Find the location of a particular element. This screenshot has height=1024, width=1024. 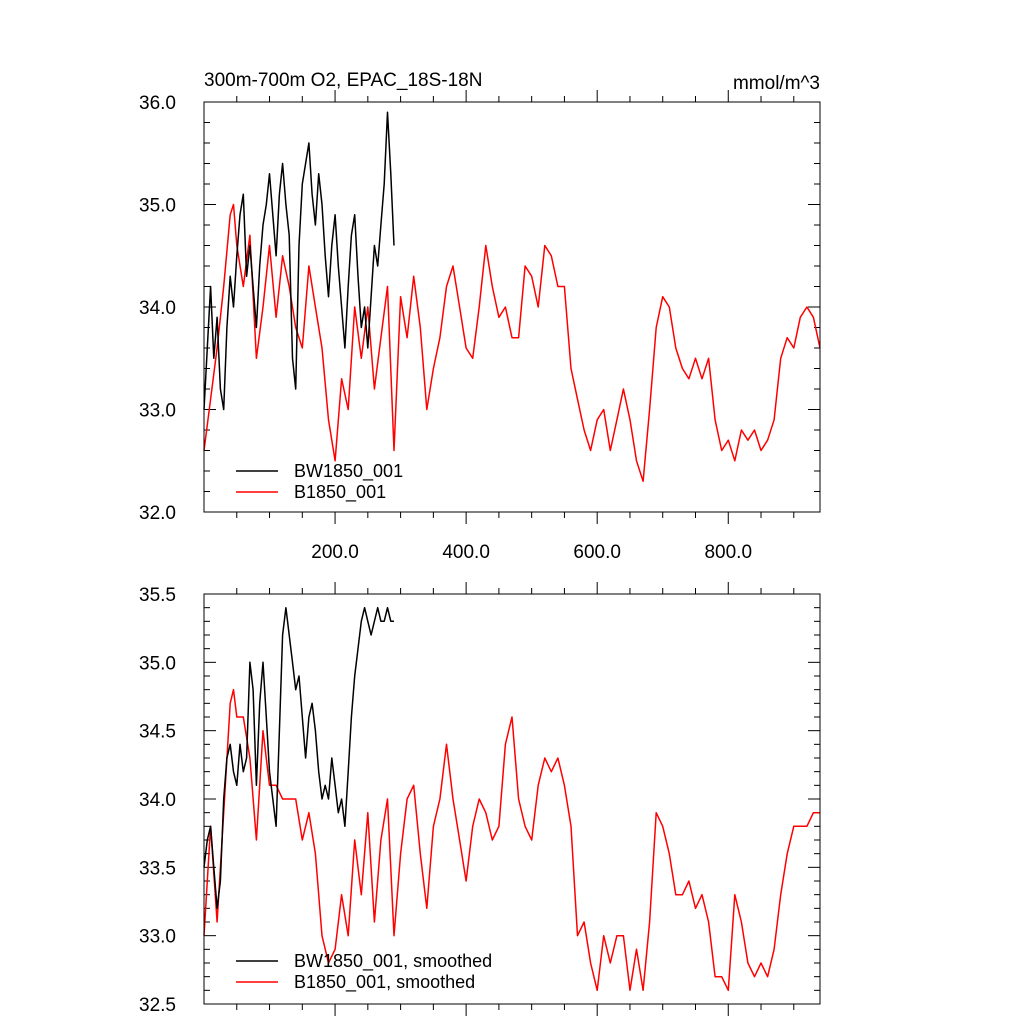

bottom-legend: BW1850_001, smoothed B1850_001, smoothed is located at coordinates (364, 972).